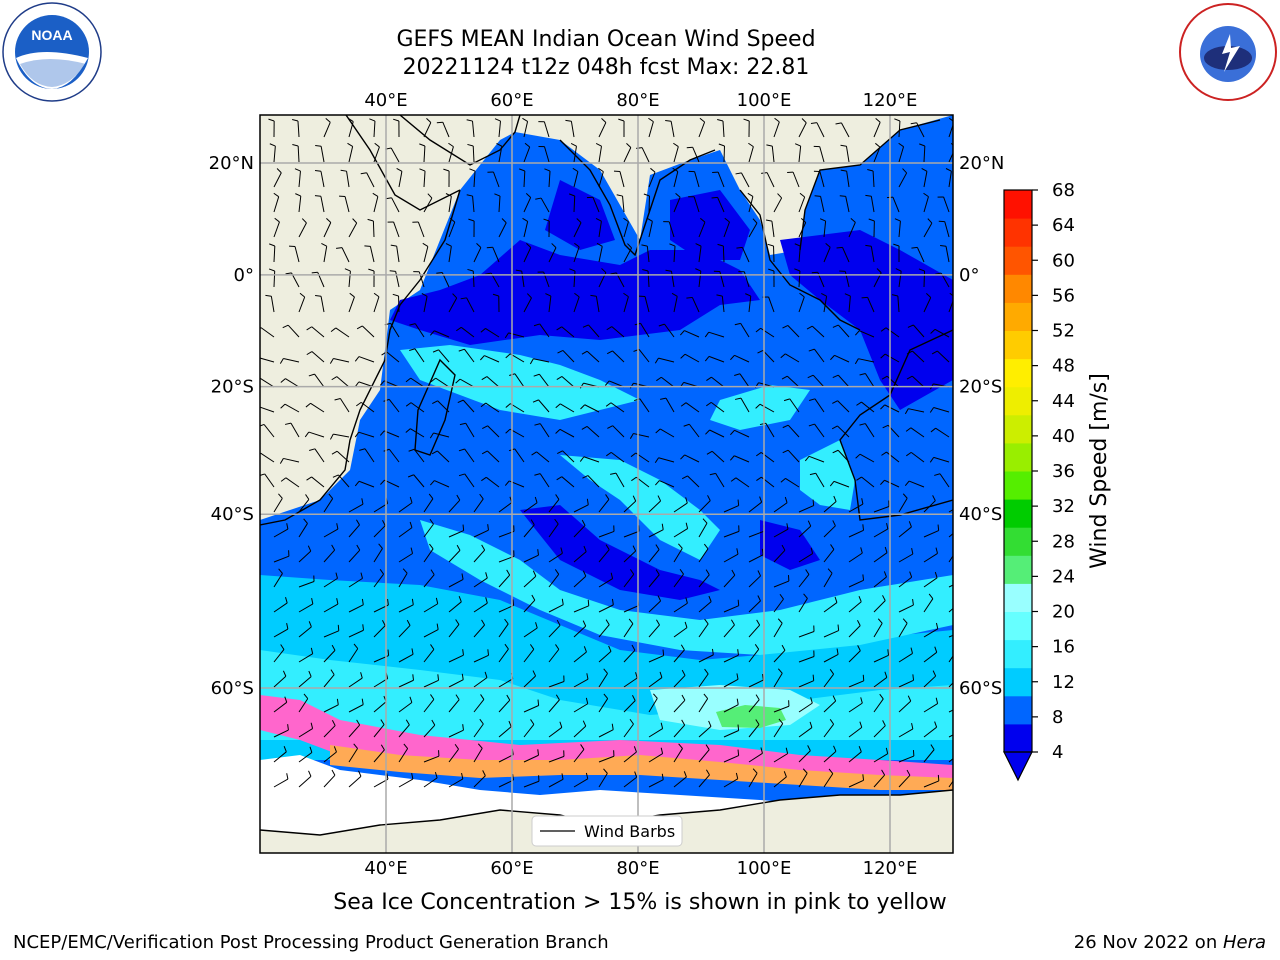  I want to click on colorbar-tick-label: 52, so click(1063, 331).